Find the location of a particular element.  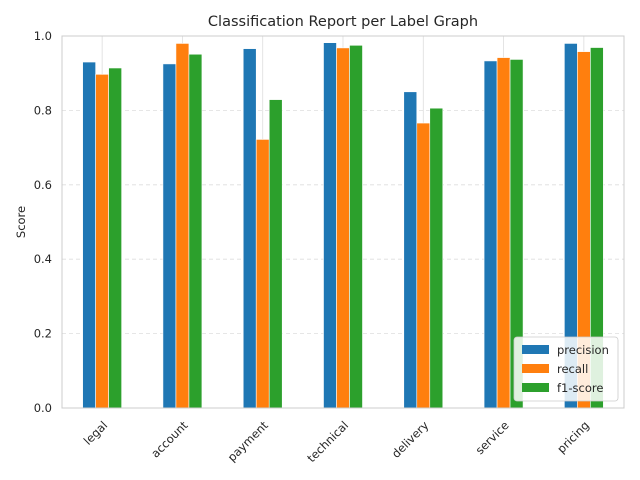

legend-label-precision: precision is located at coordinates (583, 350).